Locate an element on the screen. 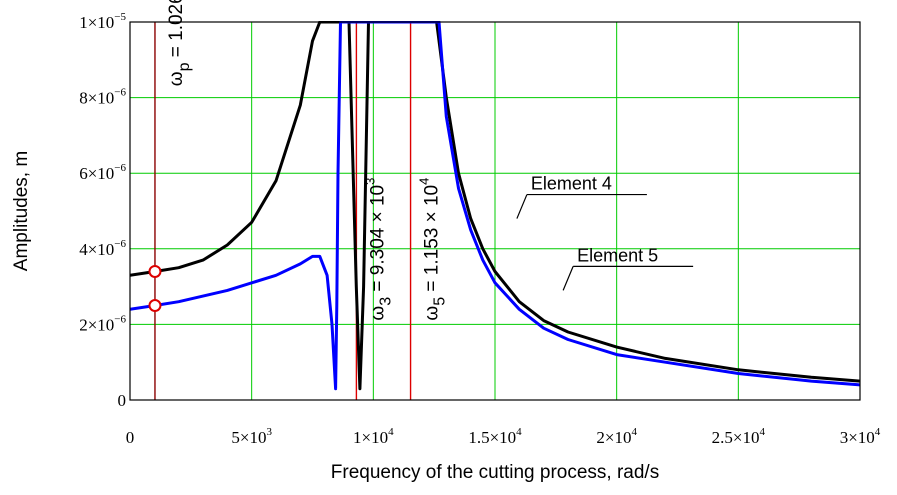 Image resolution: width=897 pixels, height=495 pixels. frequency-annotation-1: ωp = 1.026 × 103 is located at coordinates (177, 43).